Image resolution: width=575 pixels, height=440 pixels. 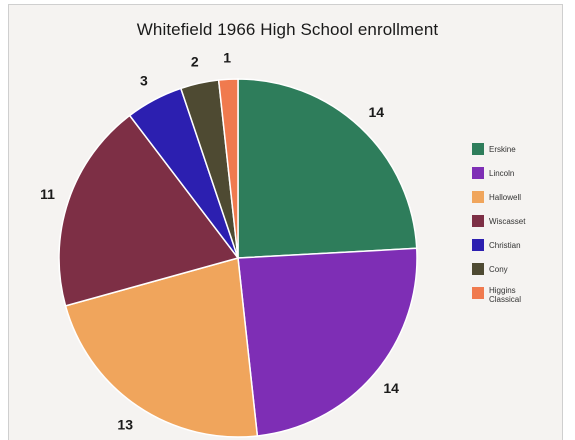 What do you see at coordinates (478, 269) in the screenshot?
I see `legend-swatch-cony` at bounding box center [478, 269].